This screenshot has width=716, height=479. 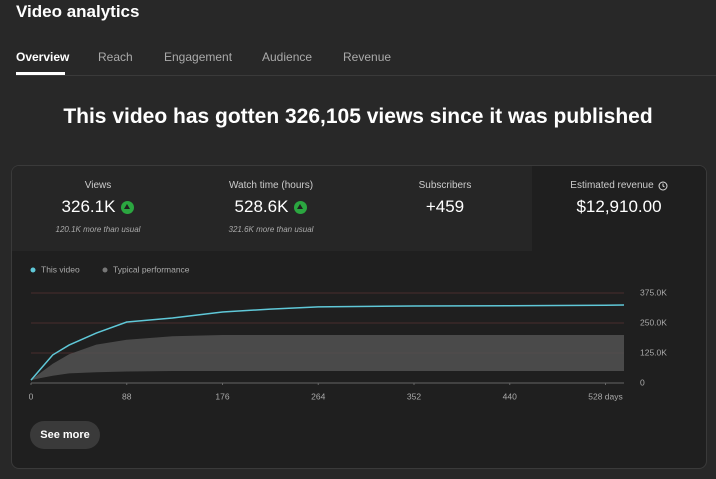 I want to click on metric-label: Watch time (hours), so click(x=271, y=185).